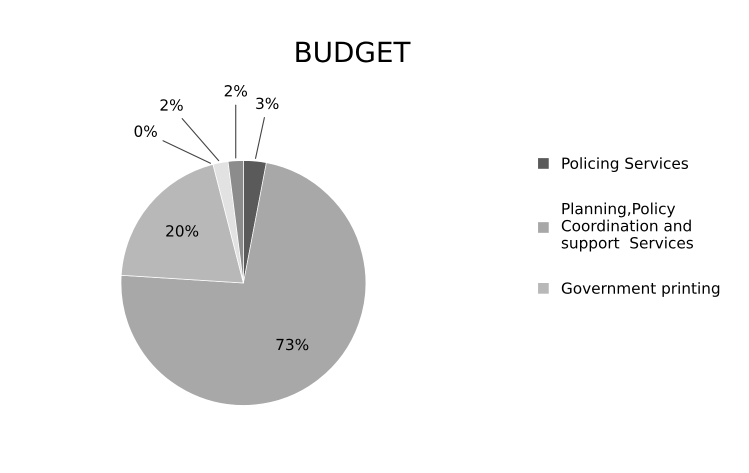  What do you see at coordinates (625, 164) in the screenshot?
I see `legend-label: Policing Services` at bounding box center [625, 164].